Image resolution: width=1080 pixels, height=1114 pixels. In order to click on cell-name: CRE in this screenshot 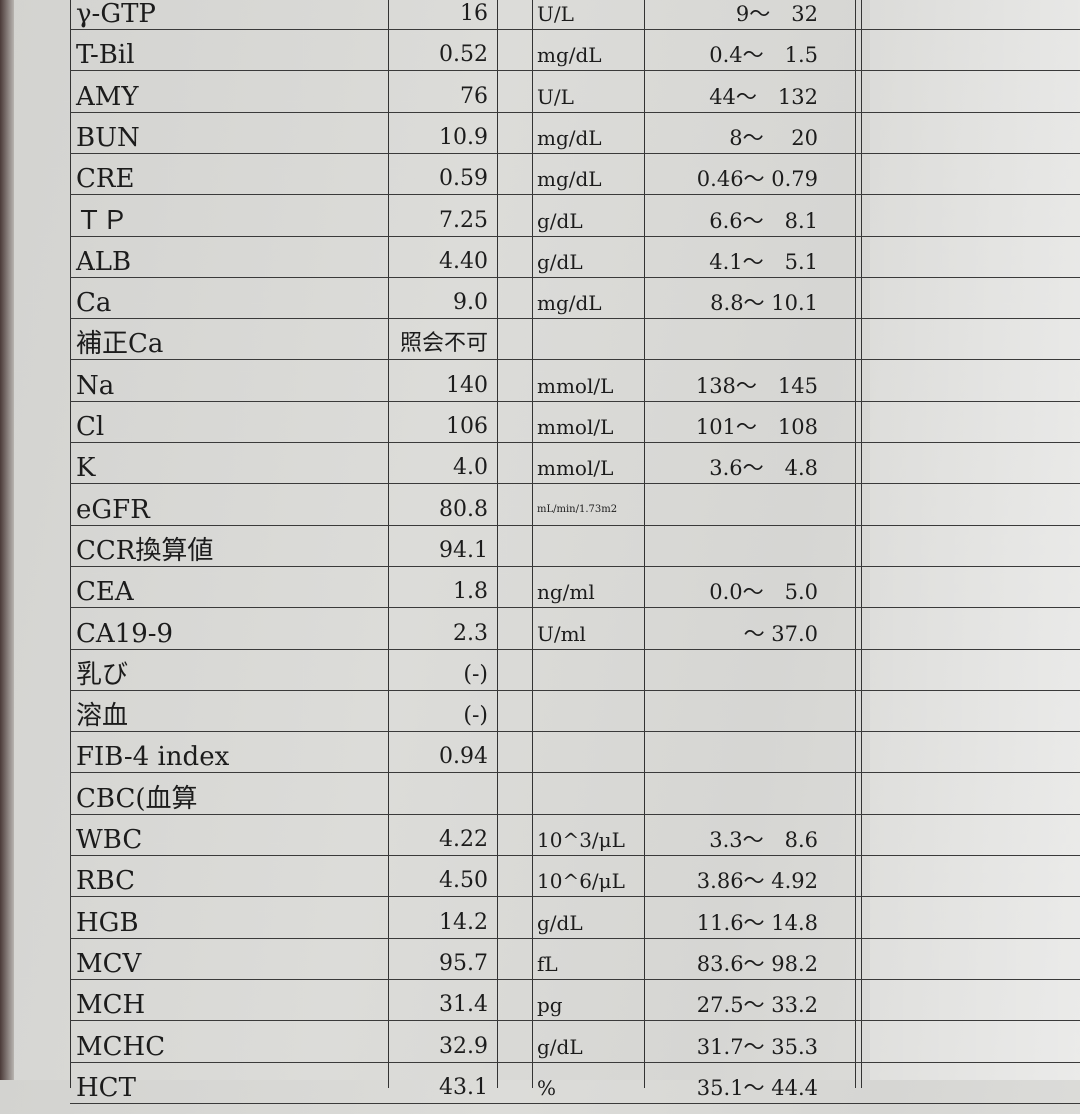, I will do `click(105, 179)`.